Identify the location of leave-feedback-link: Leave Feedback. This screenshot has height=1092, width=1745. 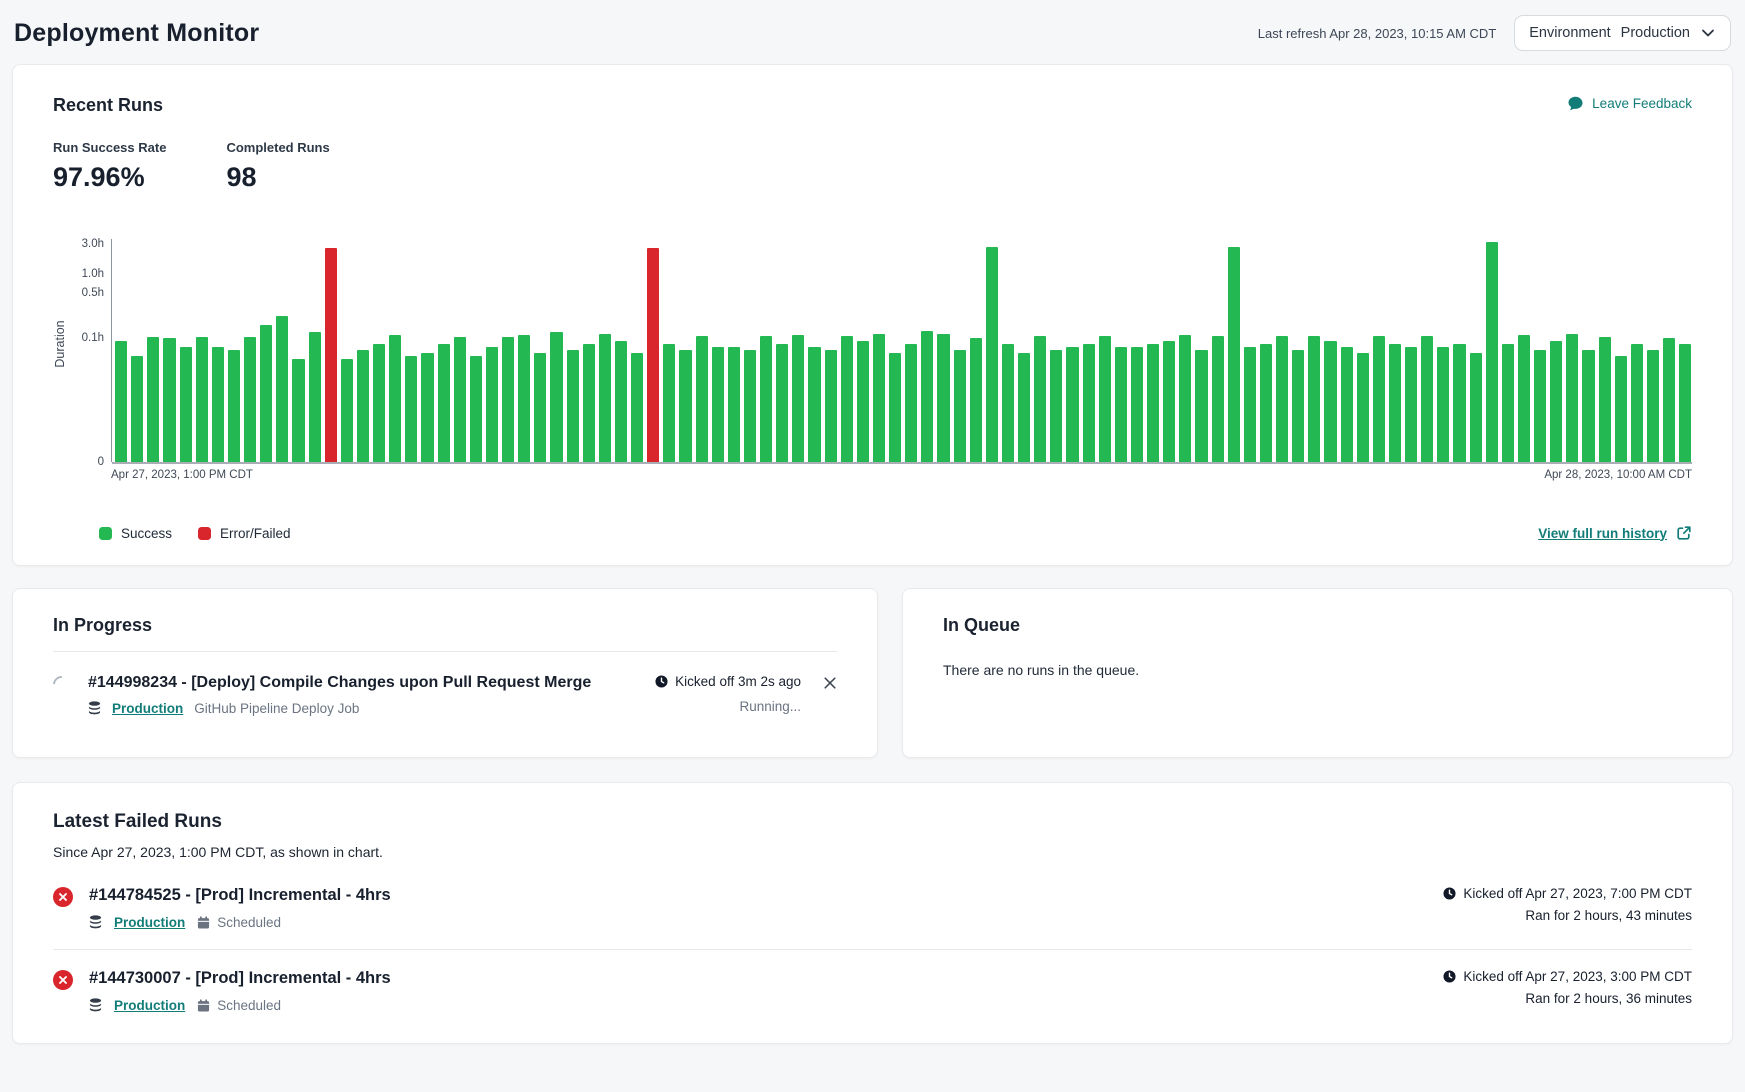
(1629, 103).